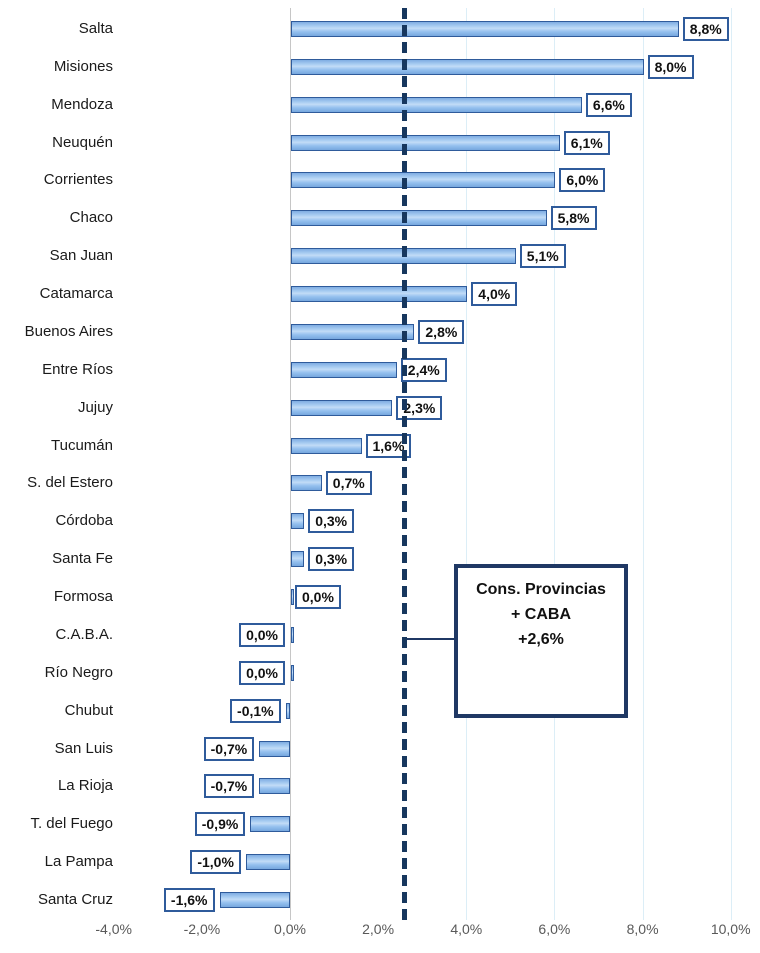 The height and width of the screenshot is (953, 760). I want to click on value-label: 5,8%, so click(573, 218).